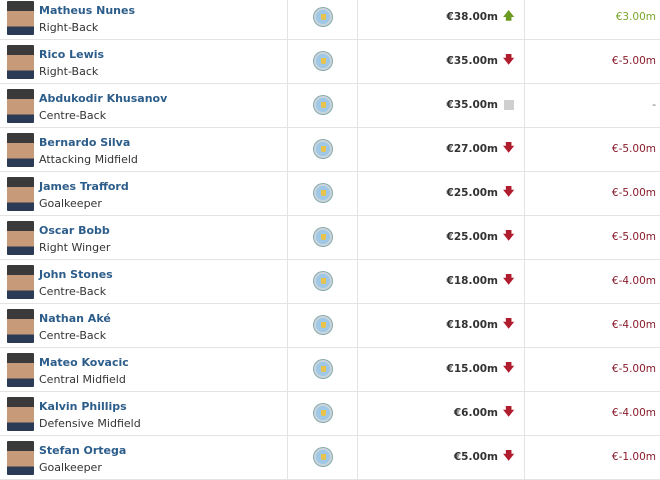 The image size is (660, 480). Describe the element at coordinates (72, 54) in the screenshot. I see `player-name-link: Rico Lewis` at that location.